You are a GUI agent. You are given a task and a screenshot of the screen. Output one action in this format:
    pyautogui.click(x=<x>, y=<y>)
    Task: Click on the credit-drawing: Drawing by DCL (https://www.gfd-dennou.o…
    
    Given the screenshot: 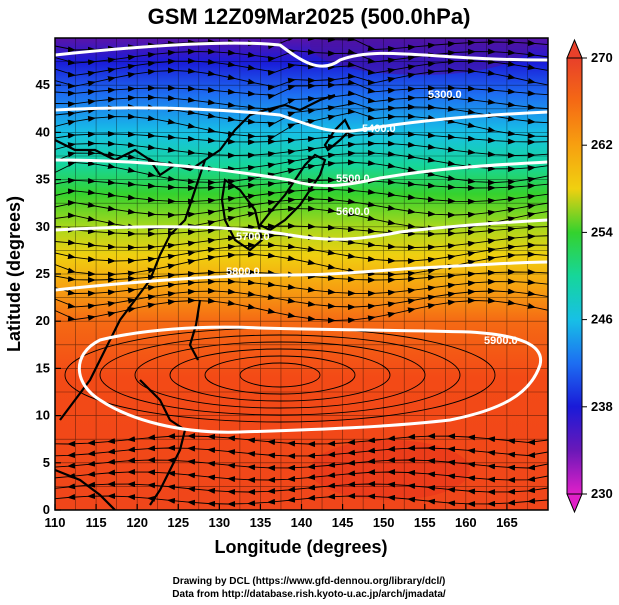 What is the action you would take?
    pyautogui.click(x=309, y=581)
    